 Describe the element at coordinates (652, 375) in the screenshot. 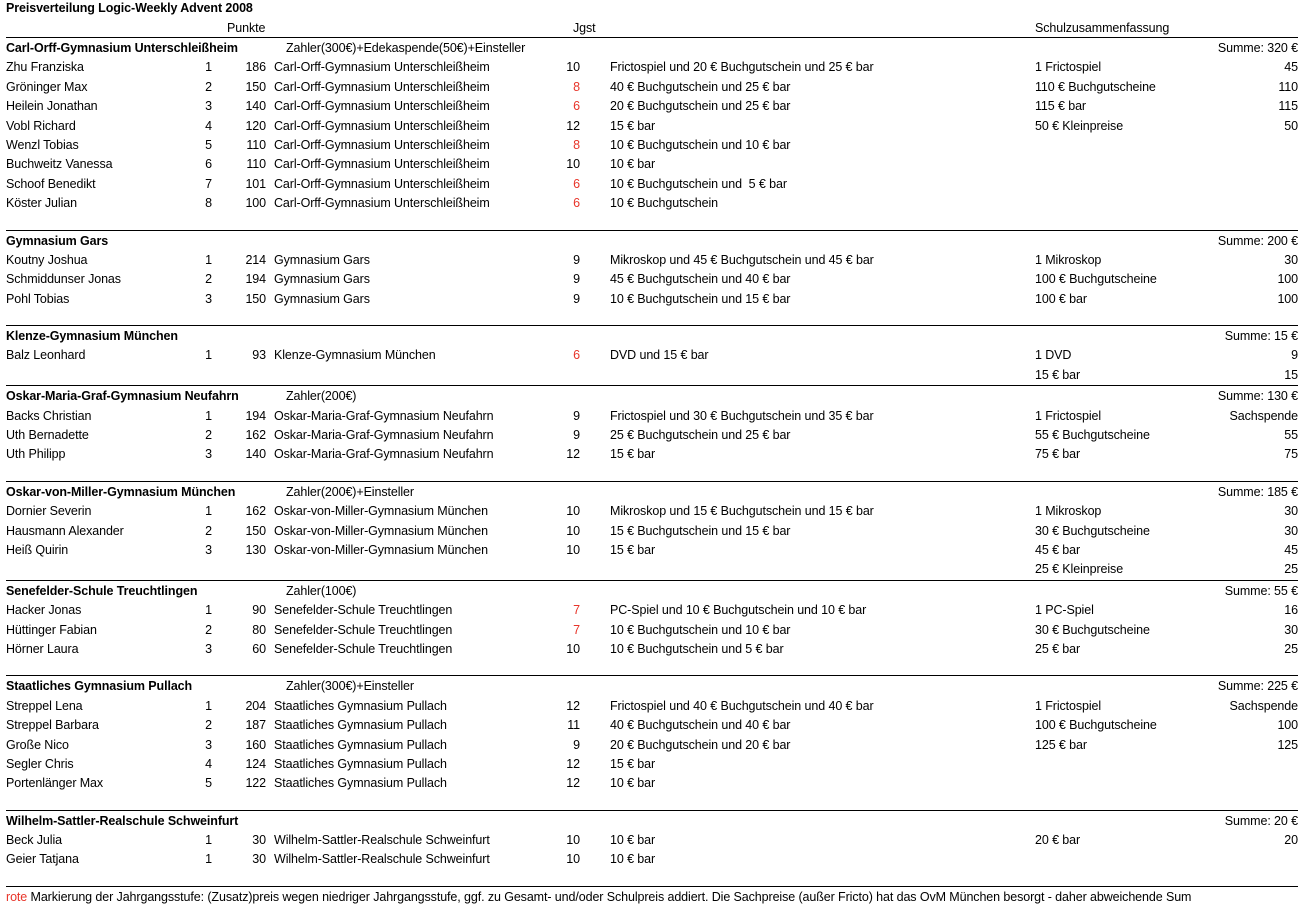

I see `table-row: 15 € bar 15` at that location.